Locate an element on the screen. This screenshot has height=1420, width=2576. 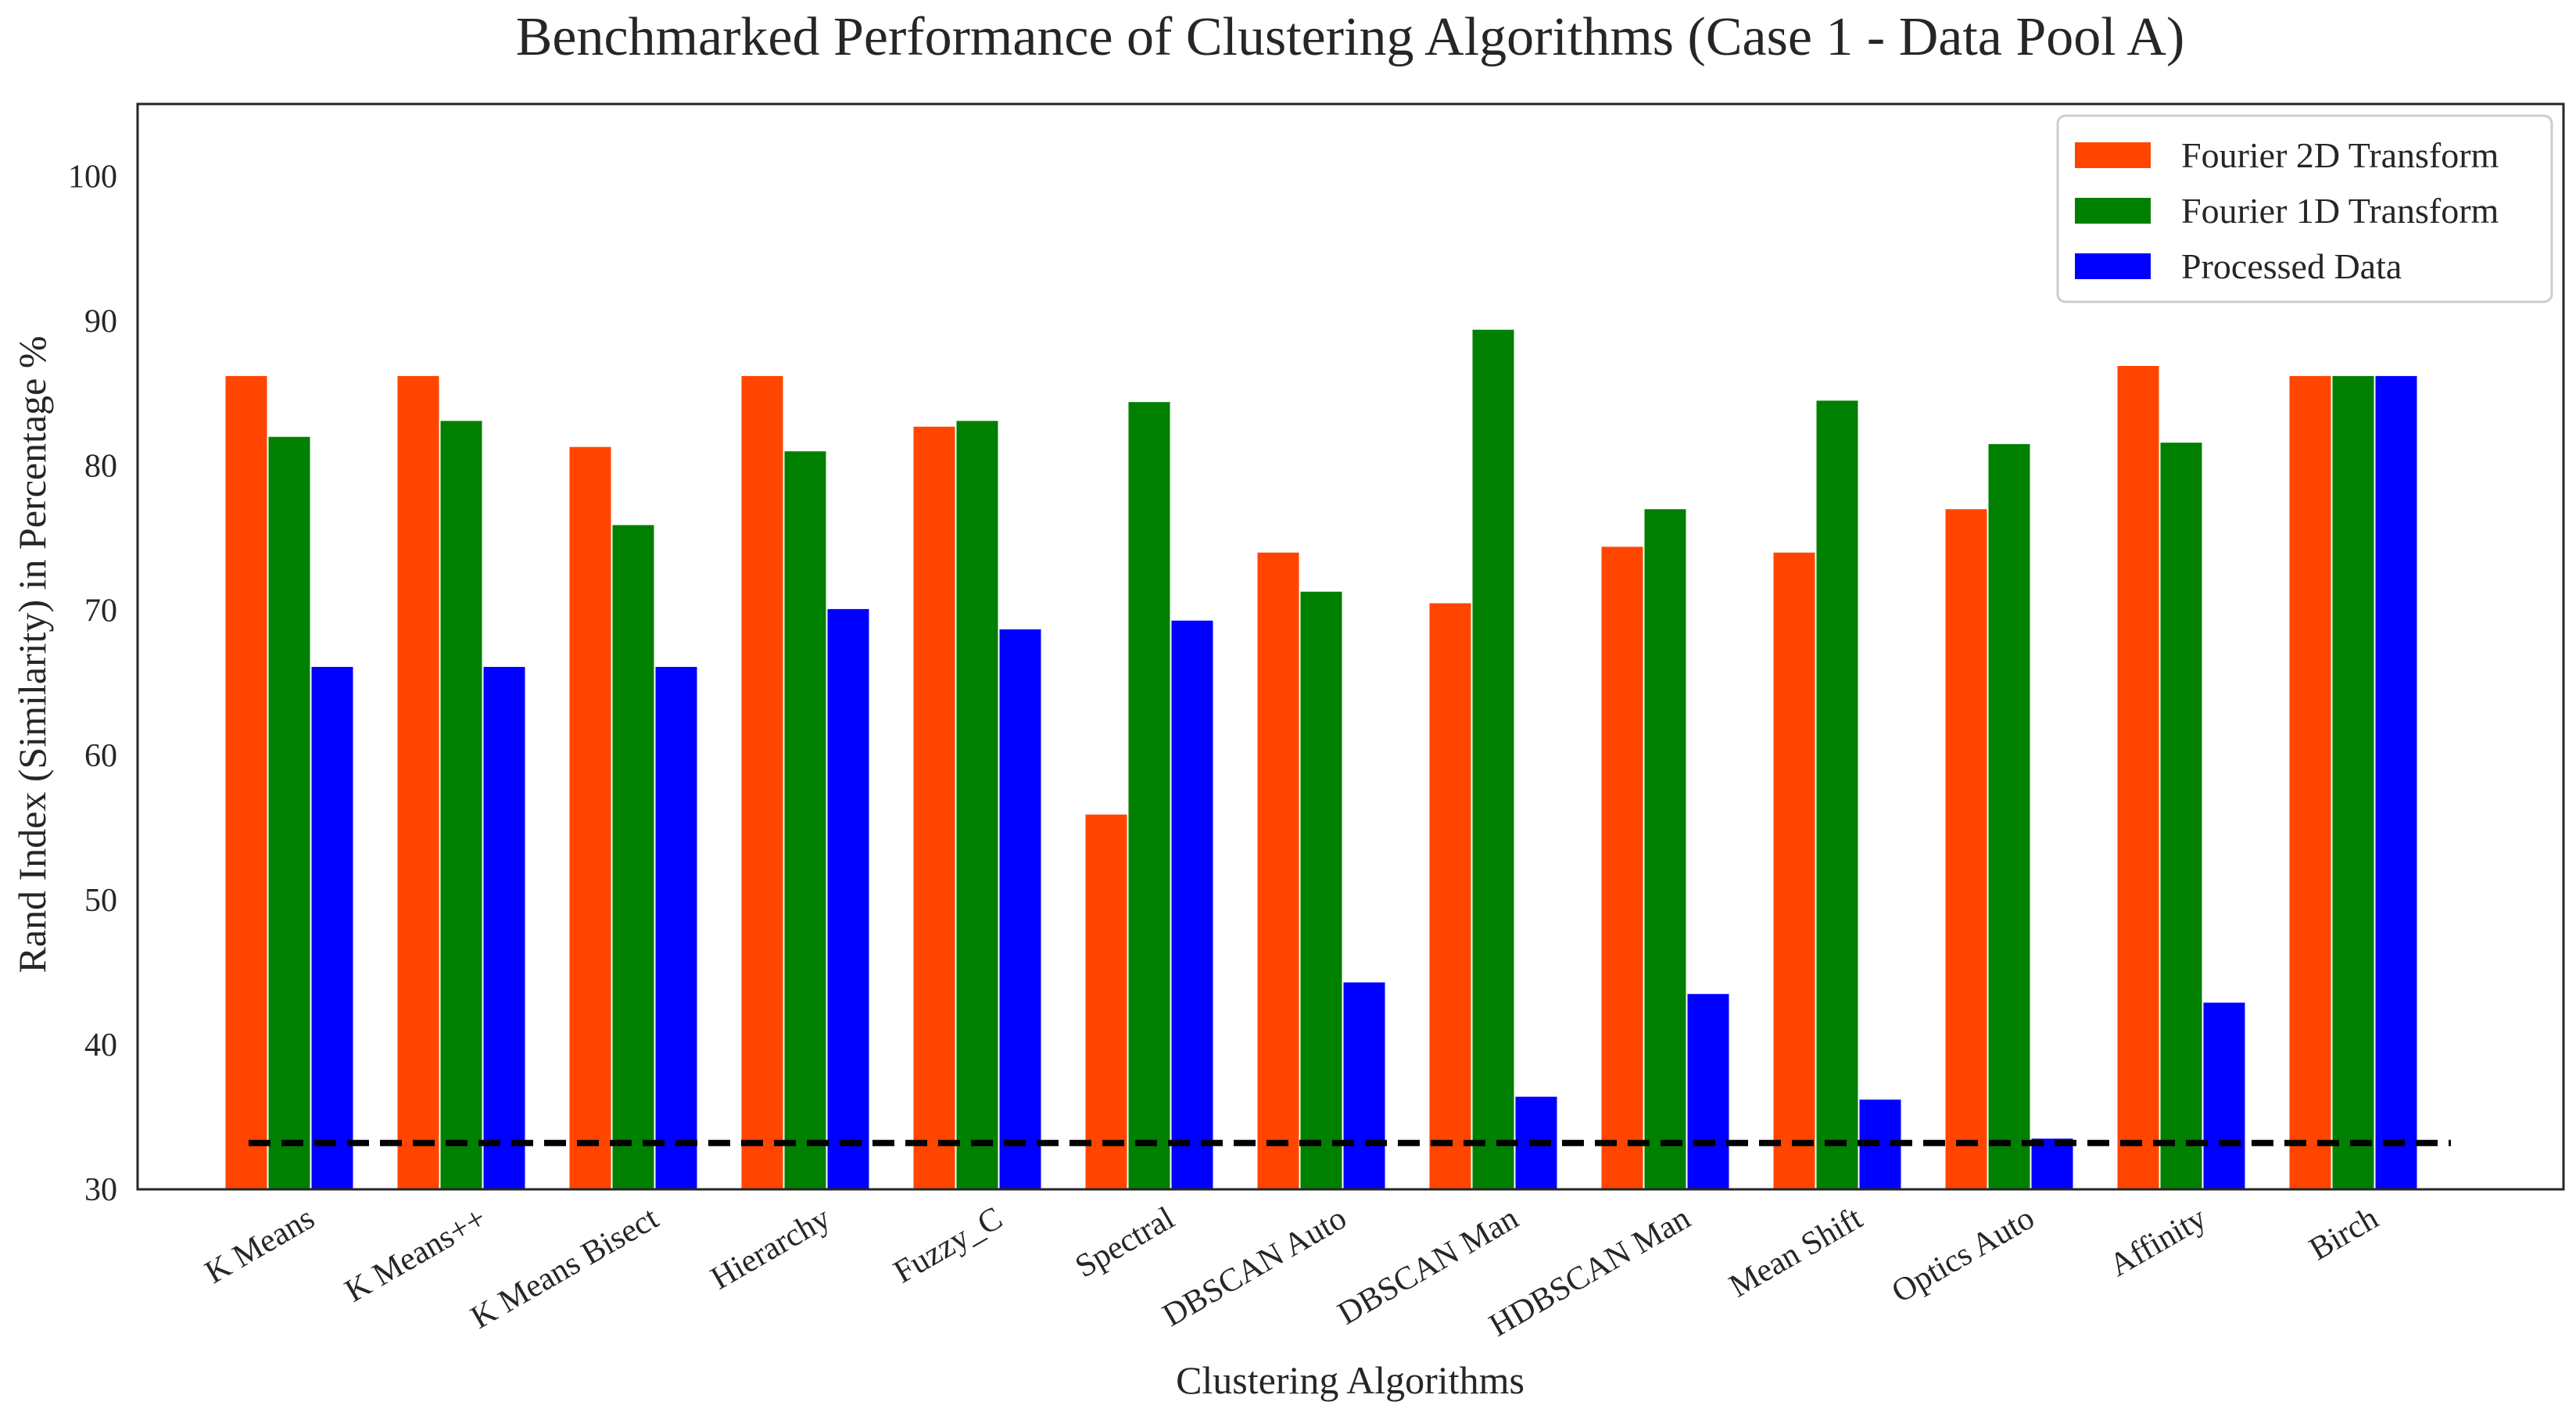
x-tick-label: K Means++ is located at coordinates (416, 1255).